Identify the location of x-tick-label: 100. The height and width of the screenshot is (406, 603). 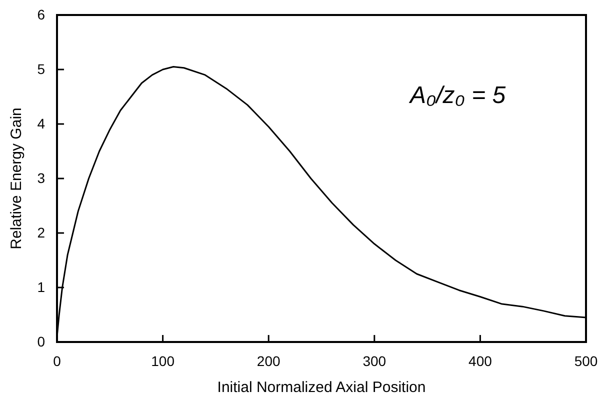
(163, 360).